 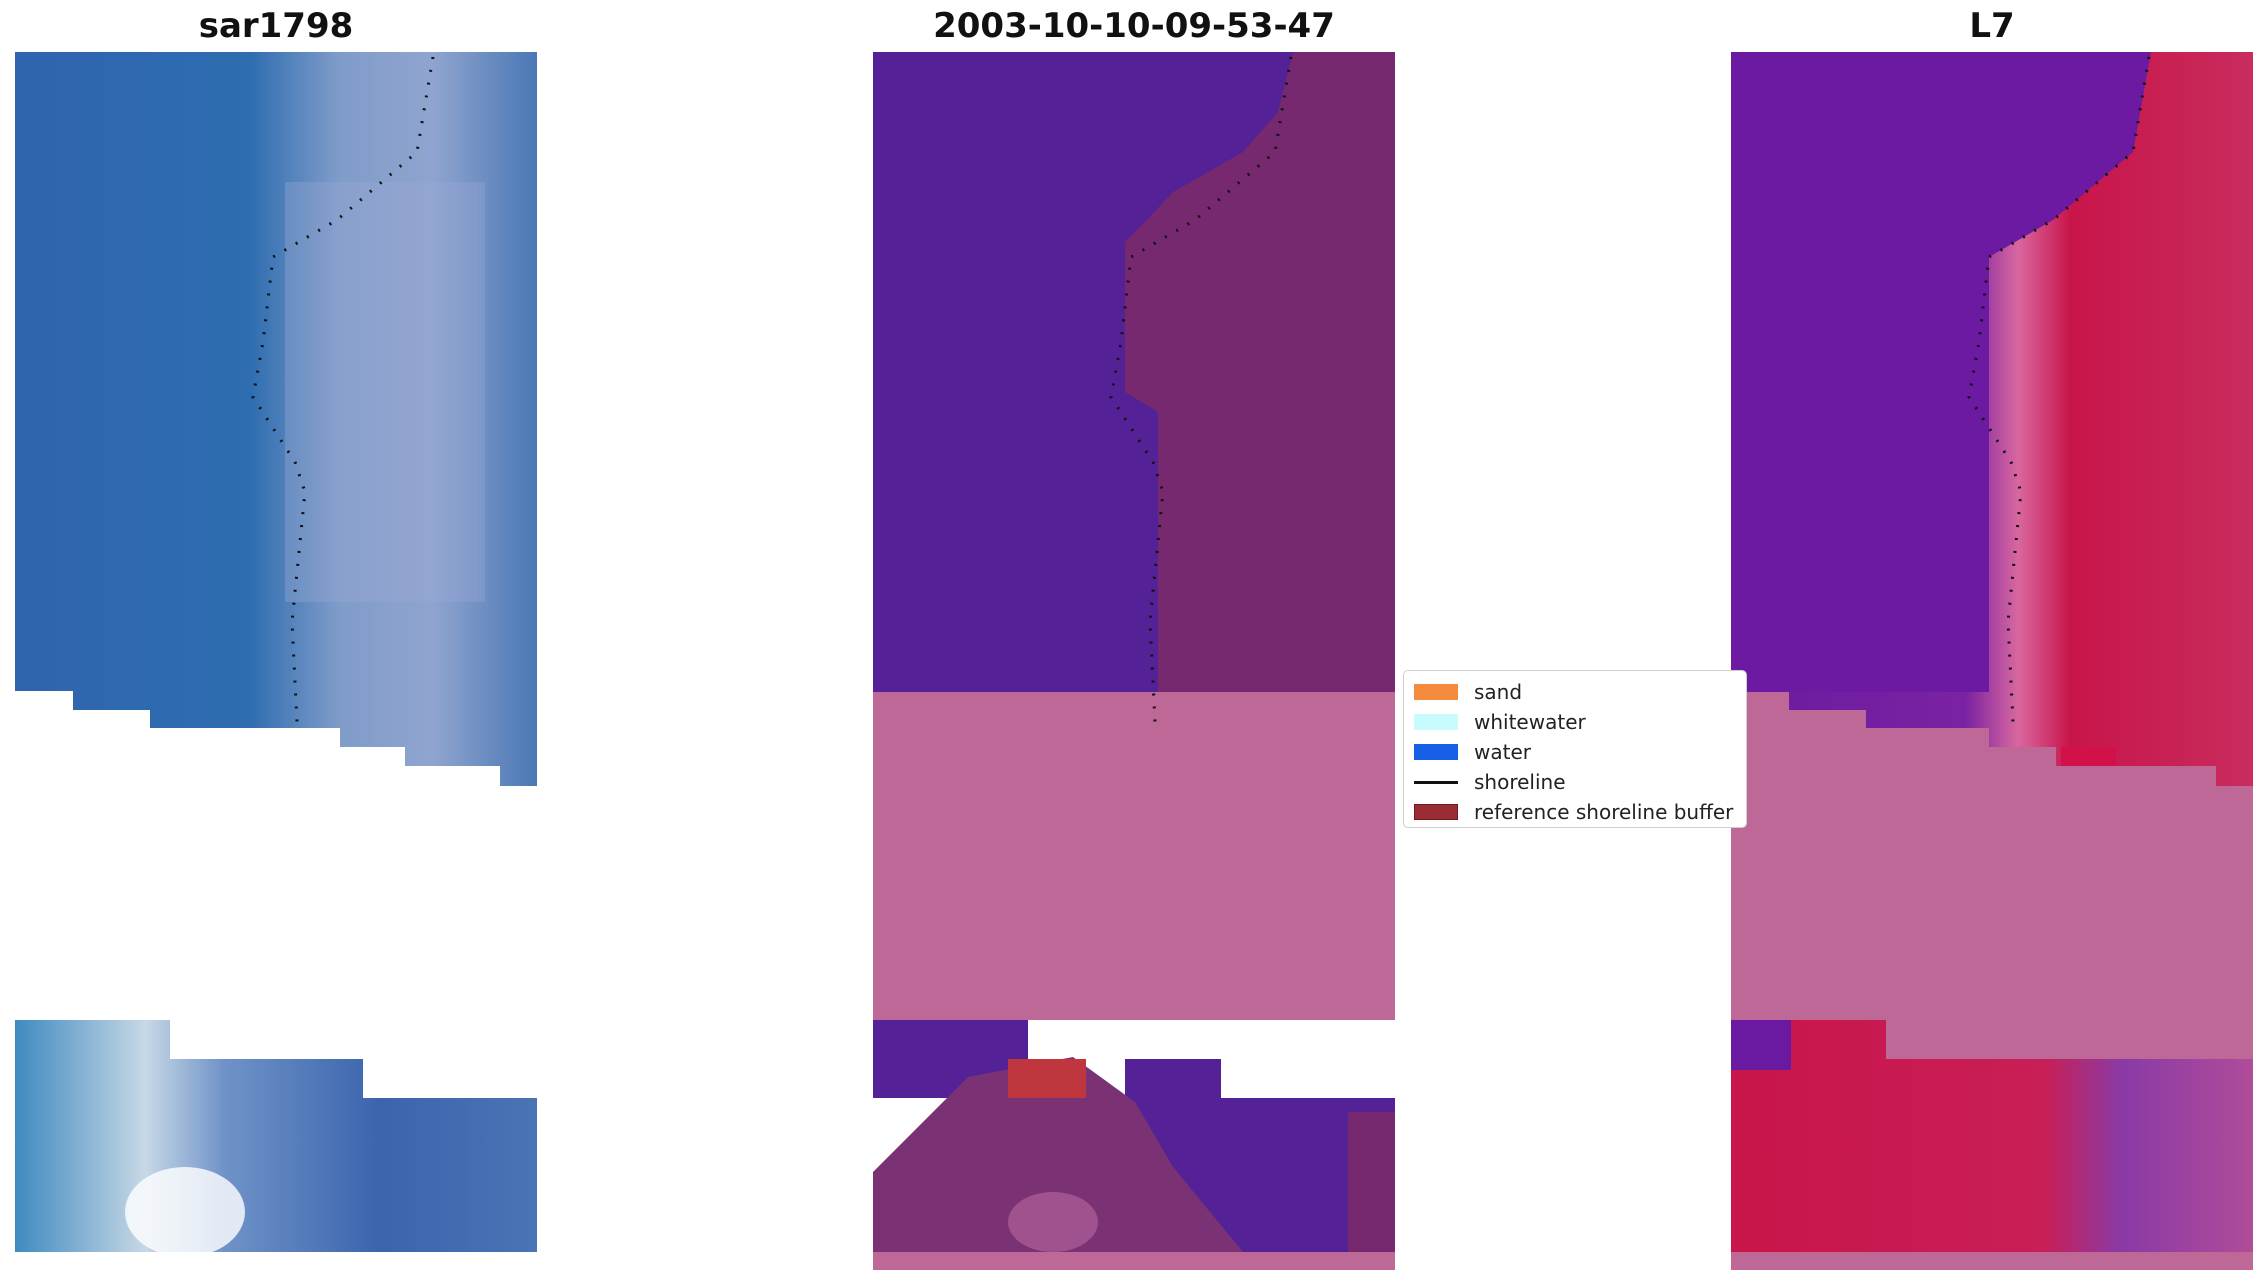 What do you see at coordinates (1992, 895) in the screenshot?
I see `nodata-band-index` at bounding box center [1992, 895].